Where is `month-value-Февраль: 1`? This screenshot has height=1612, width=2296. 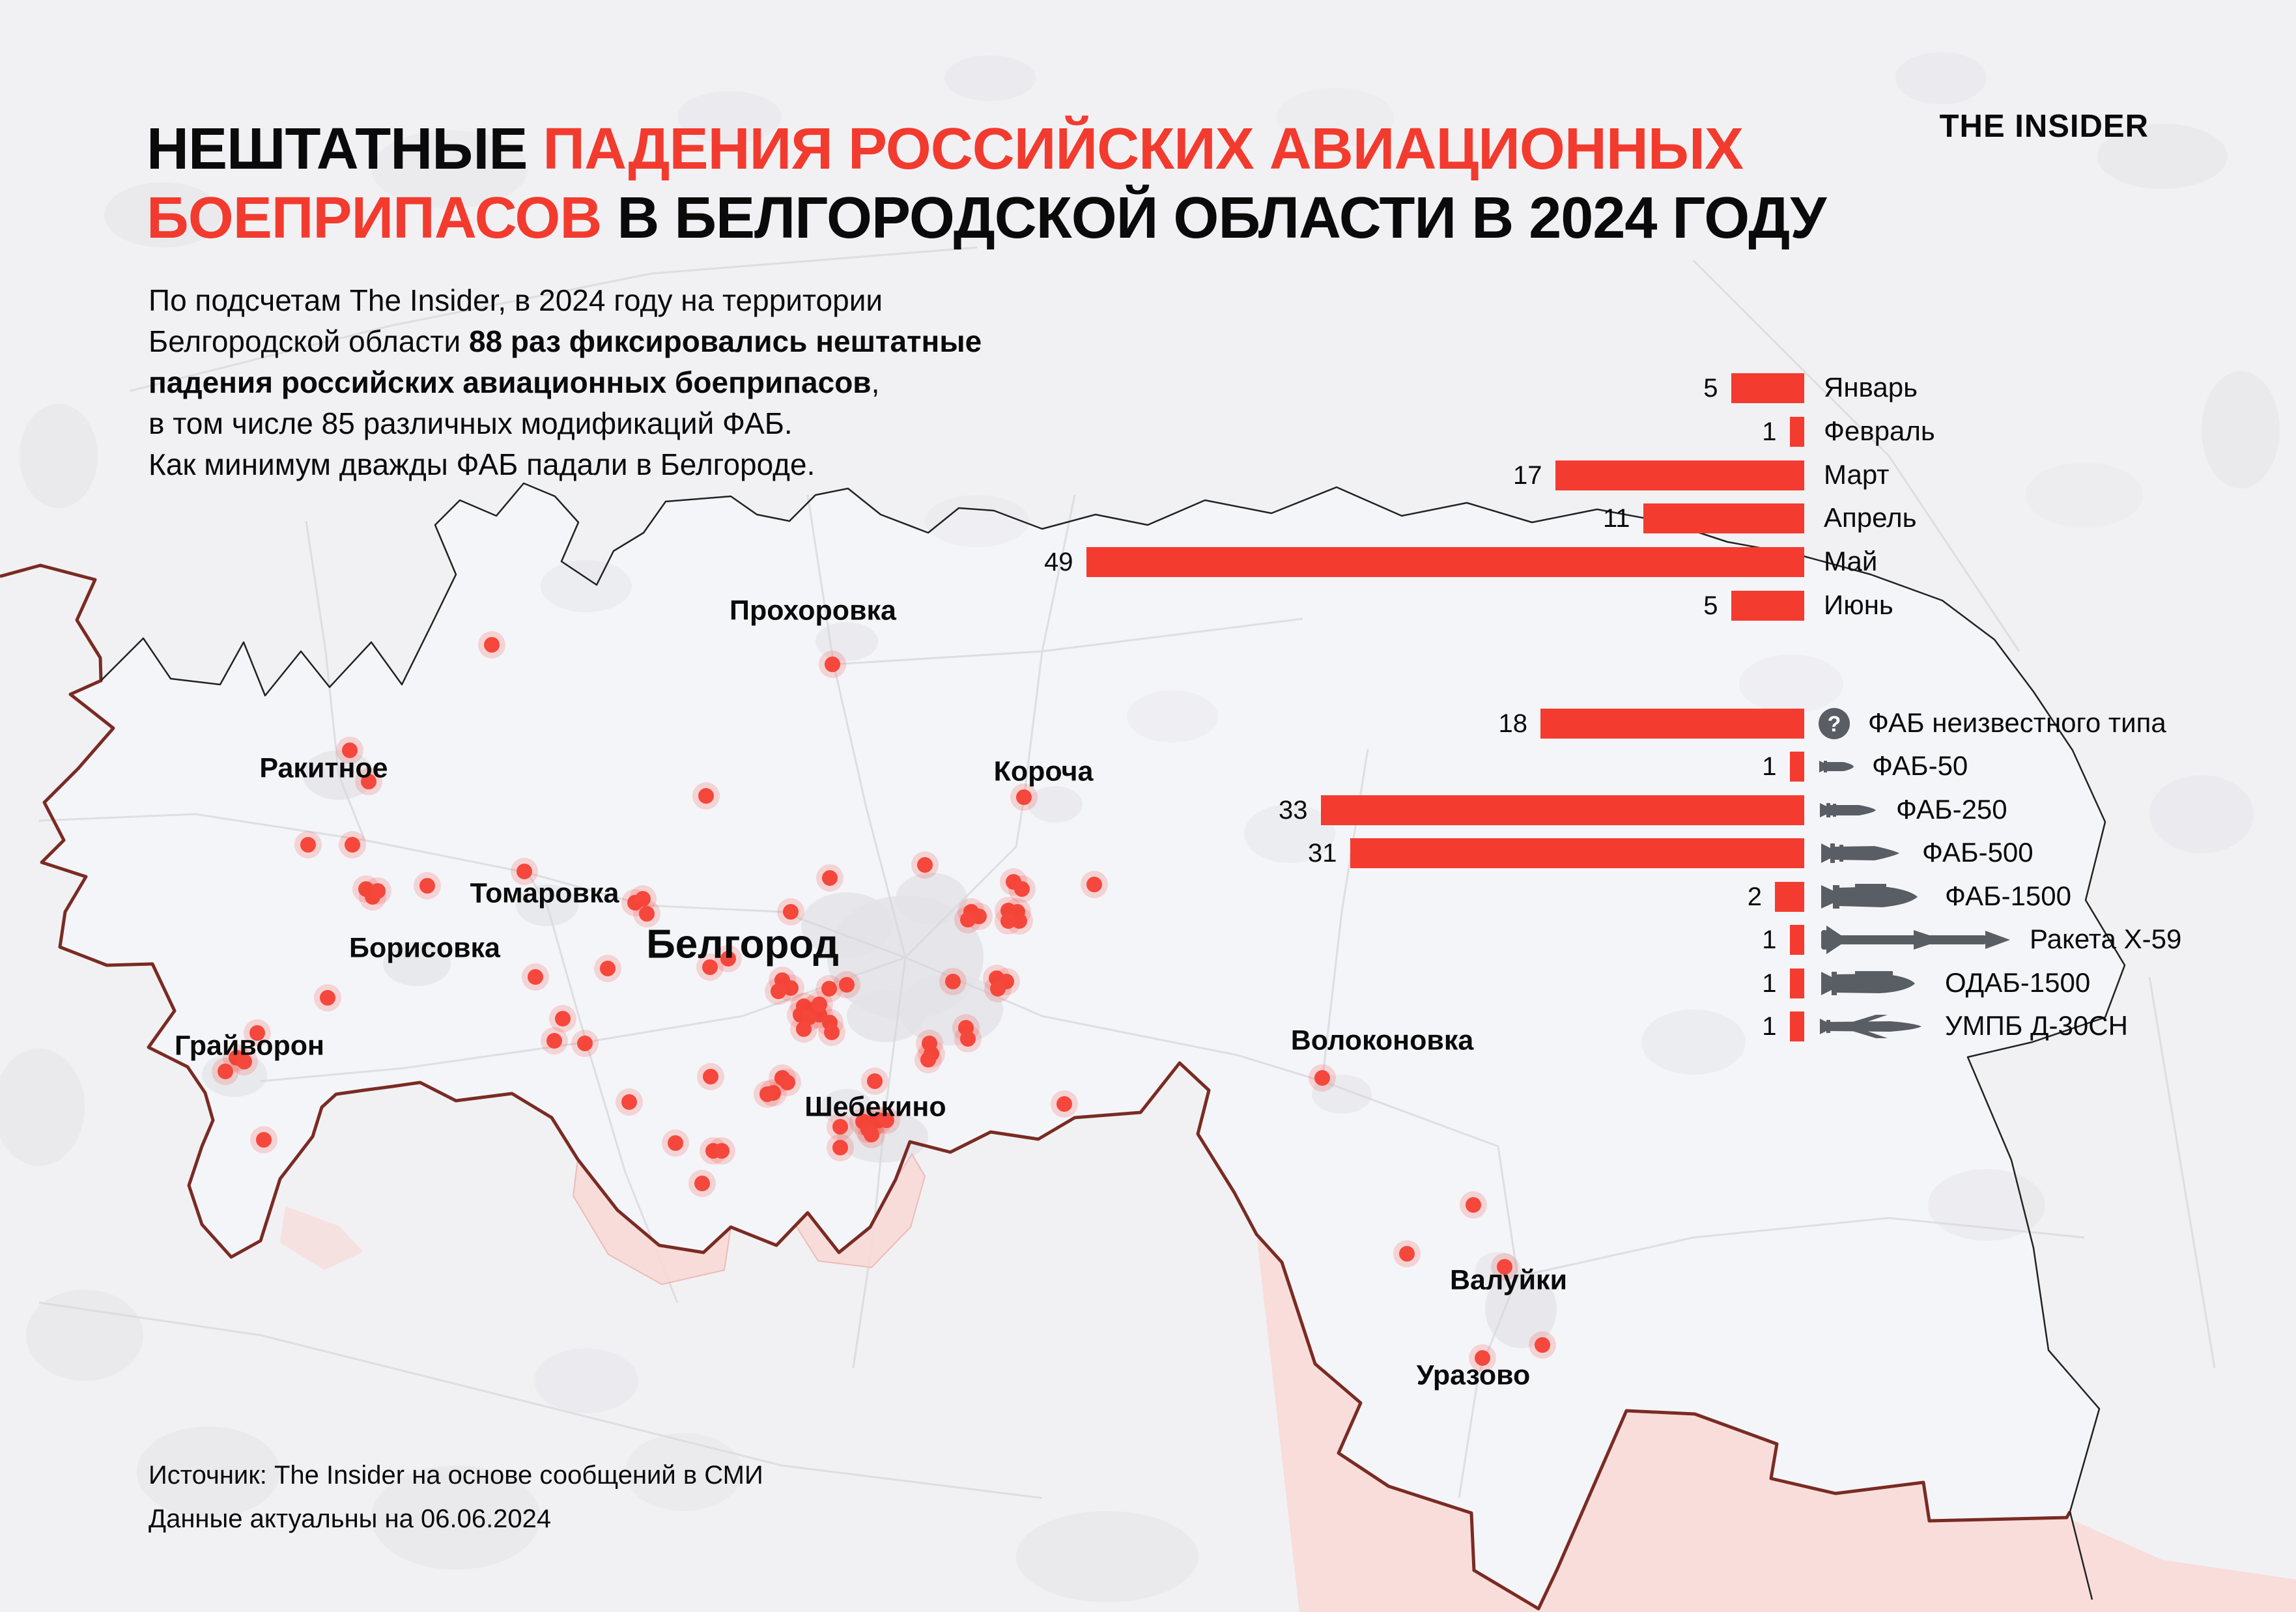 month-value-Февраль: 1 is located at coordinates (1769, 431).